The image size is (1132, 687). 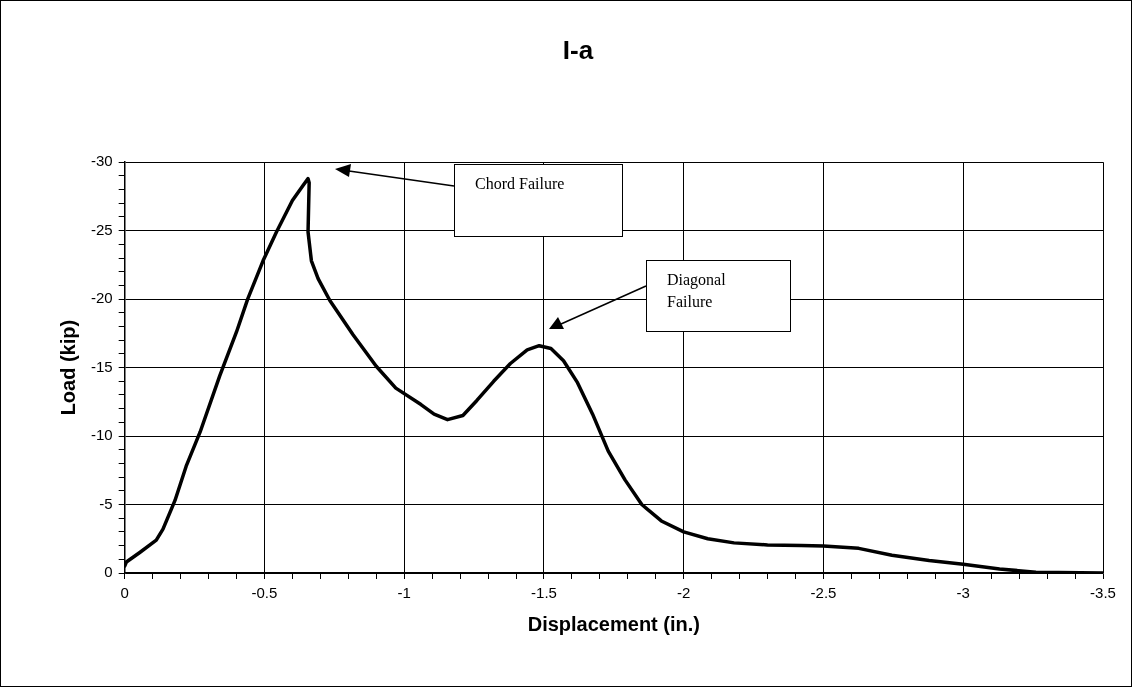 I want to click on x-axis-title: Displacement (in.), so click(x=613, y=623).